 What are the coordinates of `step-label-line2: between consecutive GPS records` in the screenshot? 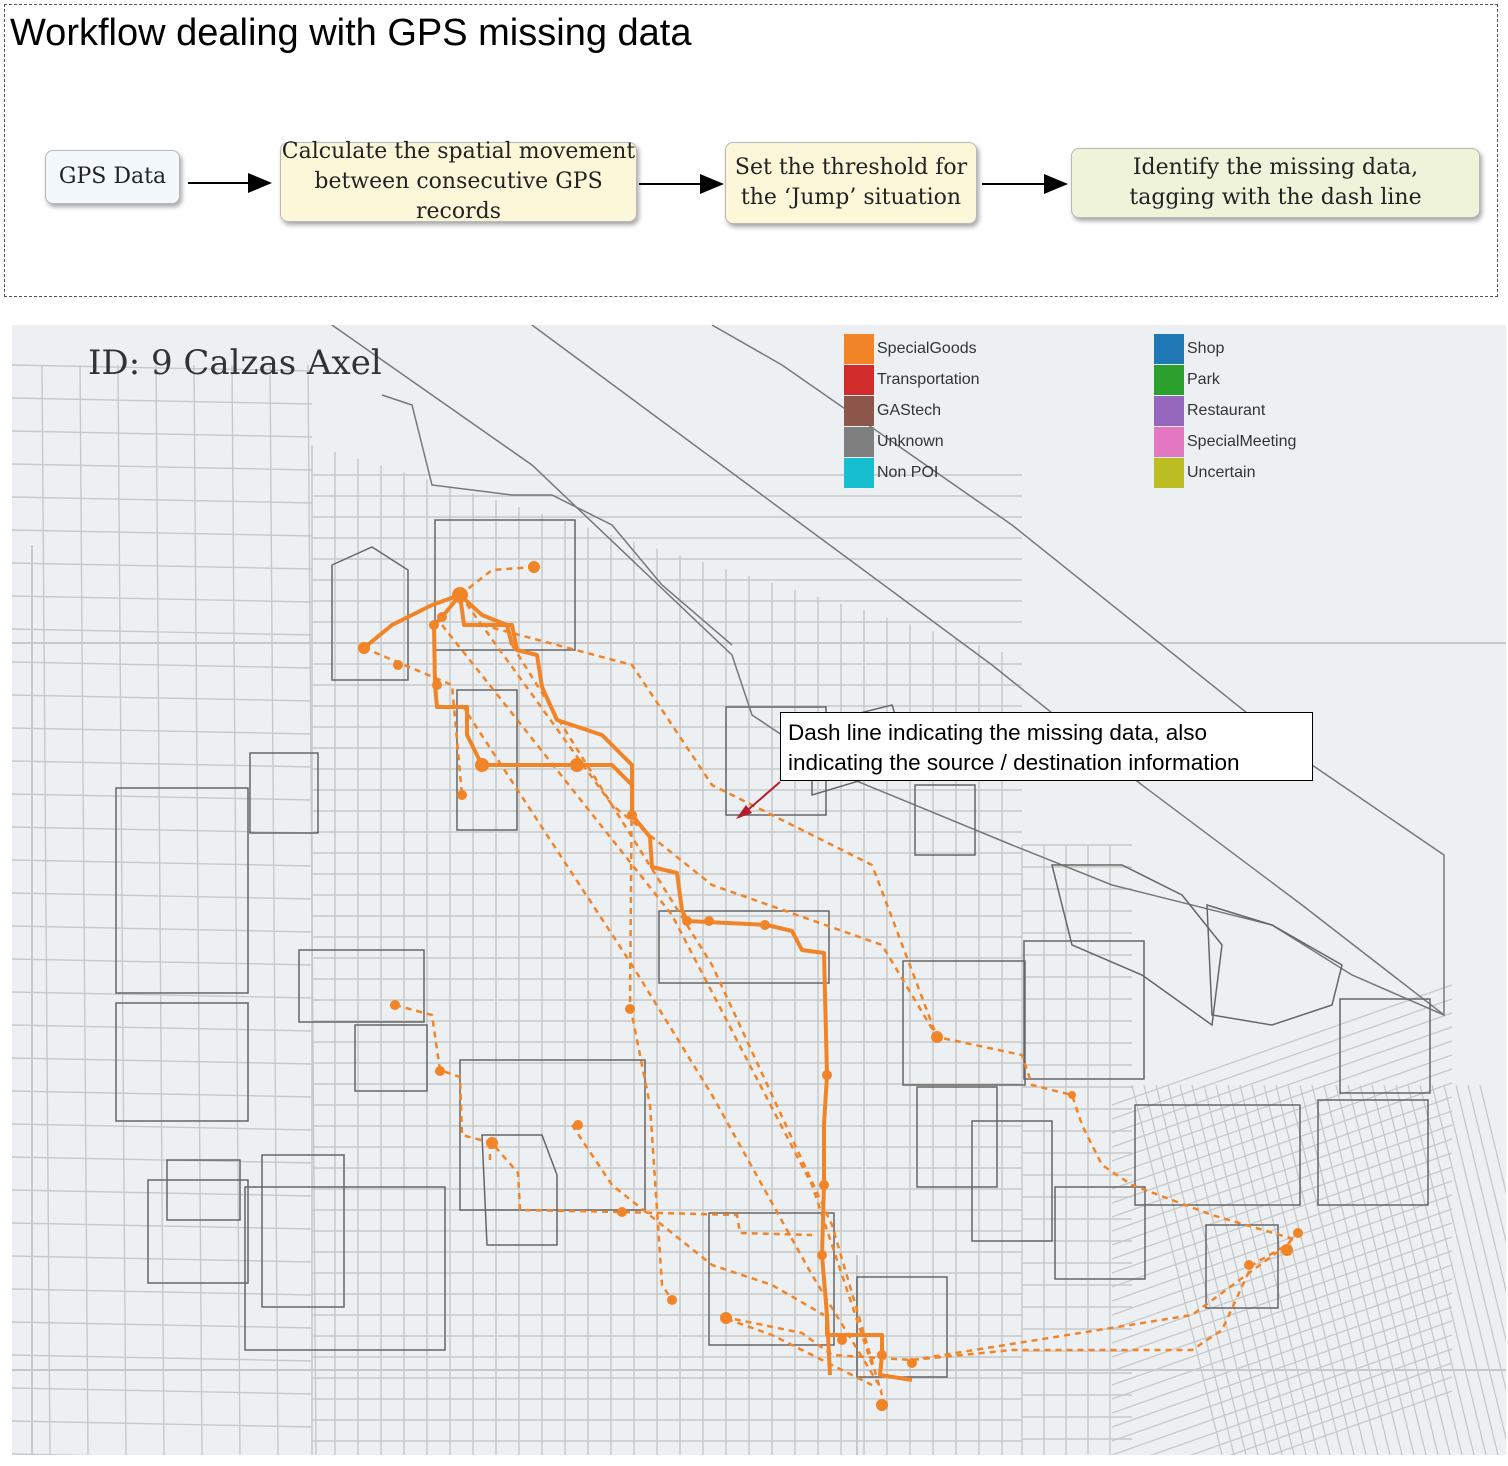 It's located at (458, 196).